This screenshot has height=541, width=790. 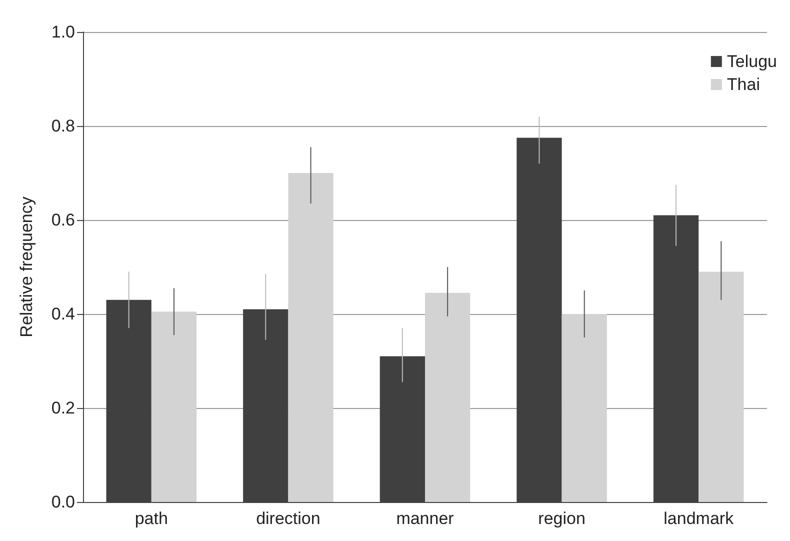 I want to click on legend-label: Thai, so click(x=743, y=84).